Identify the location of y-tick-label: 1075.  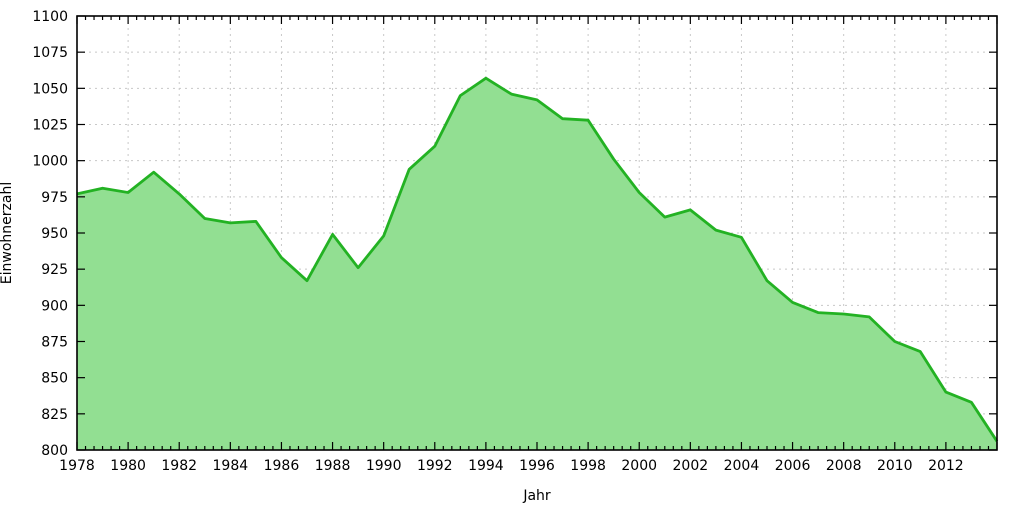
(50, 53).